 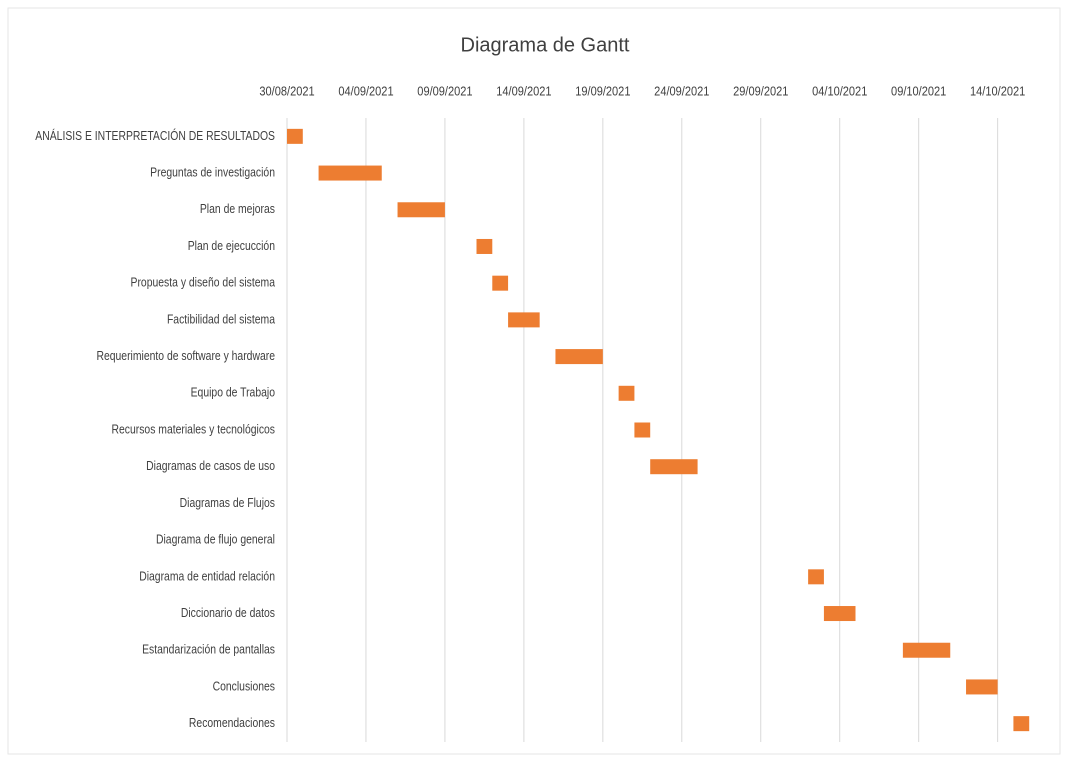 What do you see at coordinates (155, 136) in the screenshot?
I see `y-tick-label: ANÁLISIS E INTERPRETACIÓN DE RESULTADOS` at bounding box center [155, 136].